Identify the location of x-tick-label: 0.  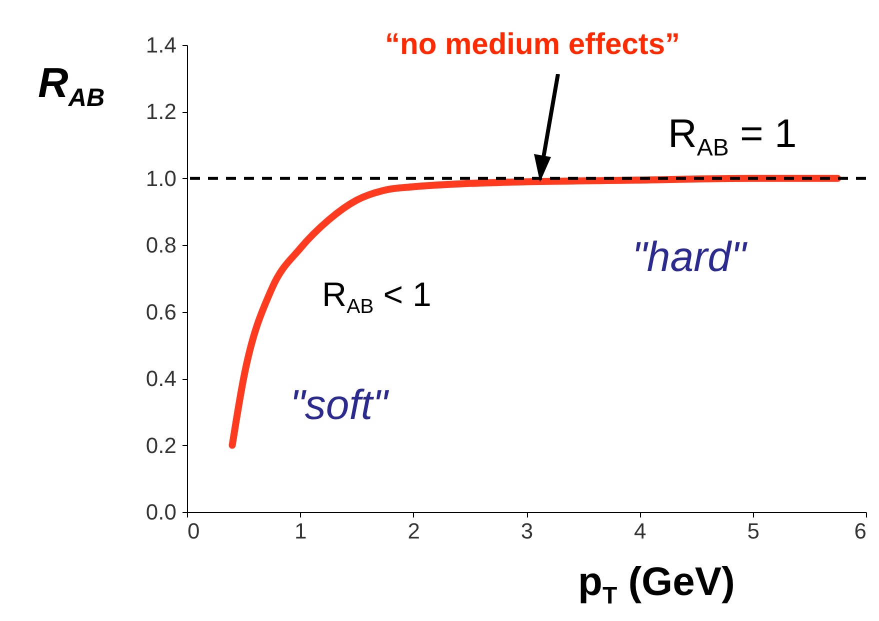
(194, 531).